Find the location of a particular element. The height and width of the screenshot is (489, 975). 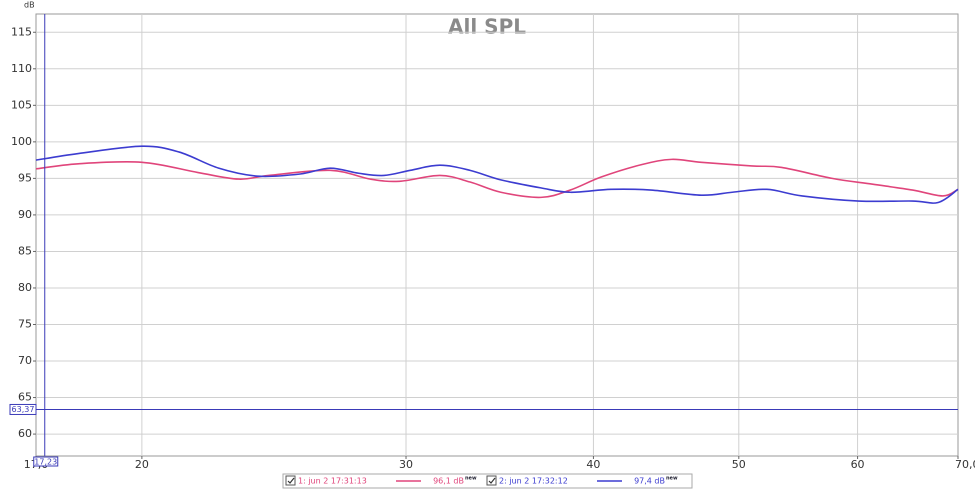

y-tick-label: 80 is located at coordinates (25, 287).